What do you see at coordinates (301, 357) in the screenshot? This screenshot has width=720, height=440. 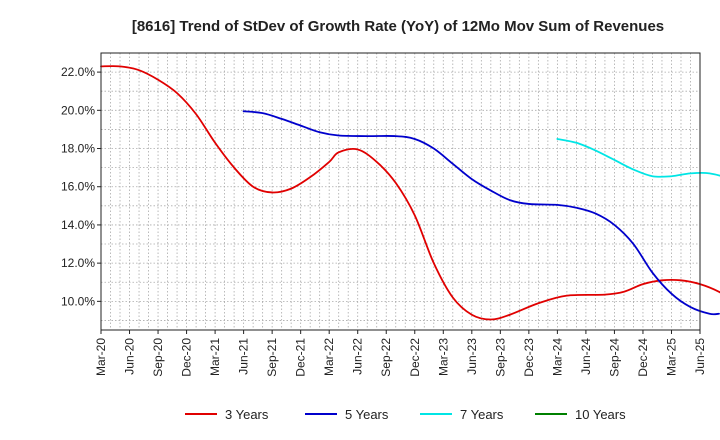 I see `x-tick-label: Dec-21` at bounding box center [301, 357].